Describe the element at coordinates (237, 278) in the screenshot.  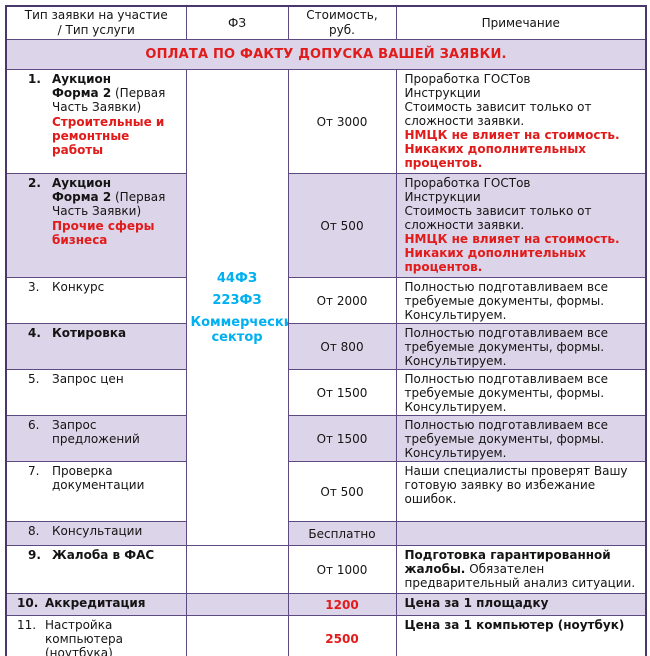
I see `law-44fz: 44ФЗ` at that location.